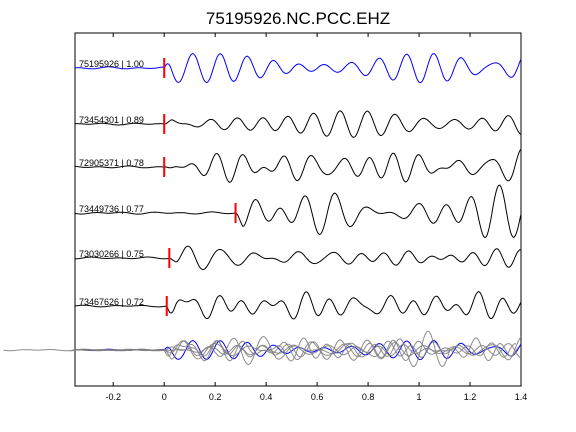  I want to click on x-tick-label: 0, so click(164, 397).